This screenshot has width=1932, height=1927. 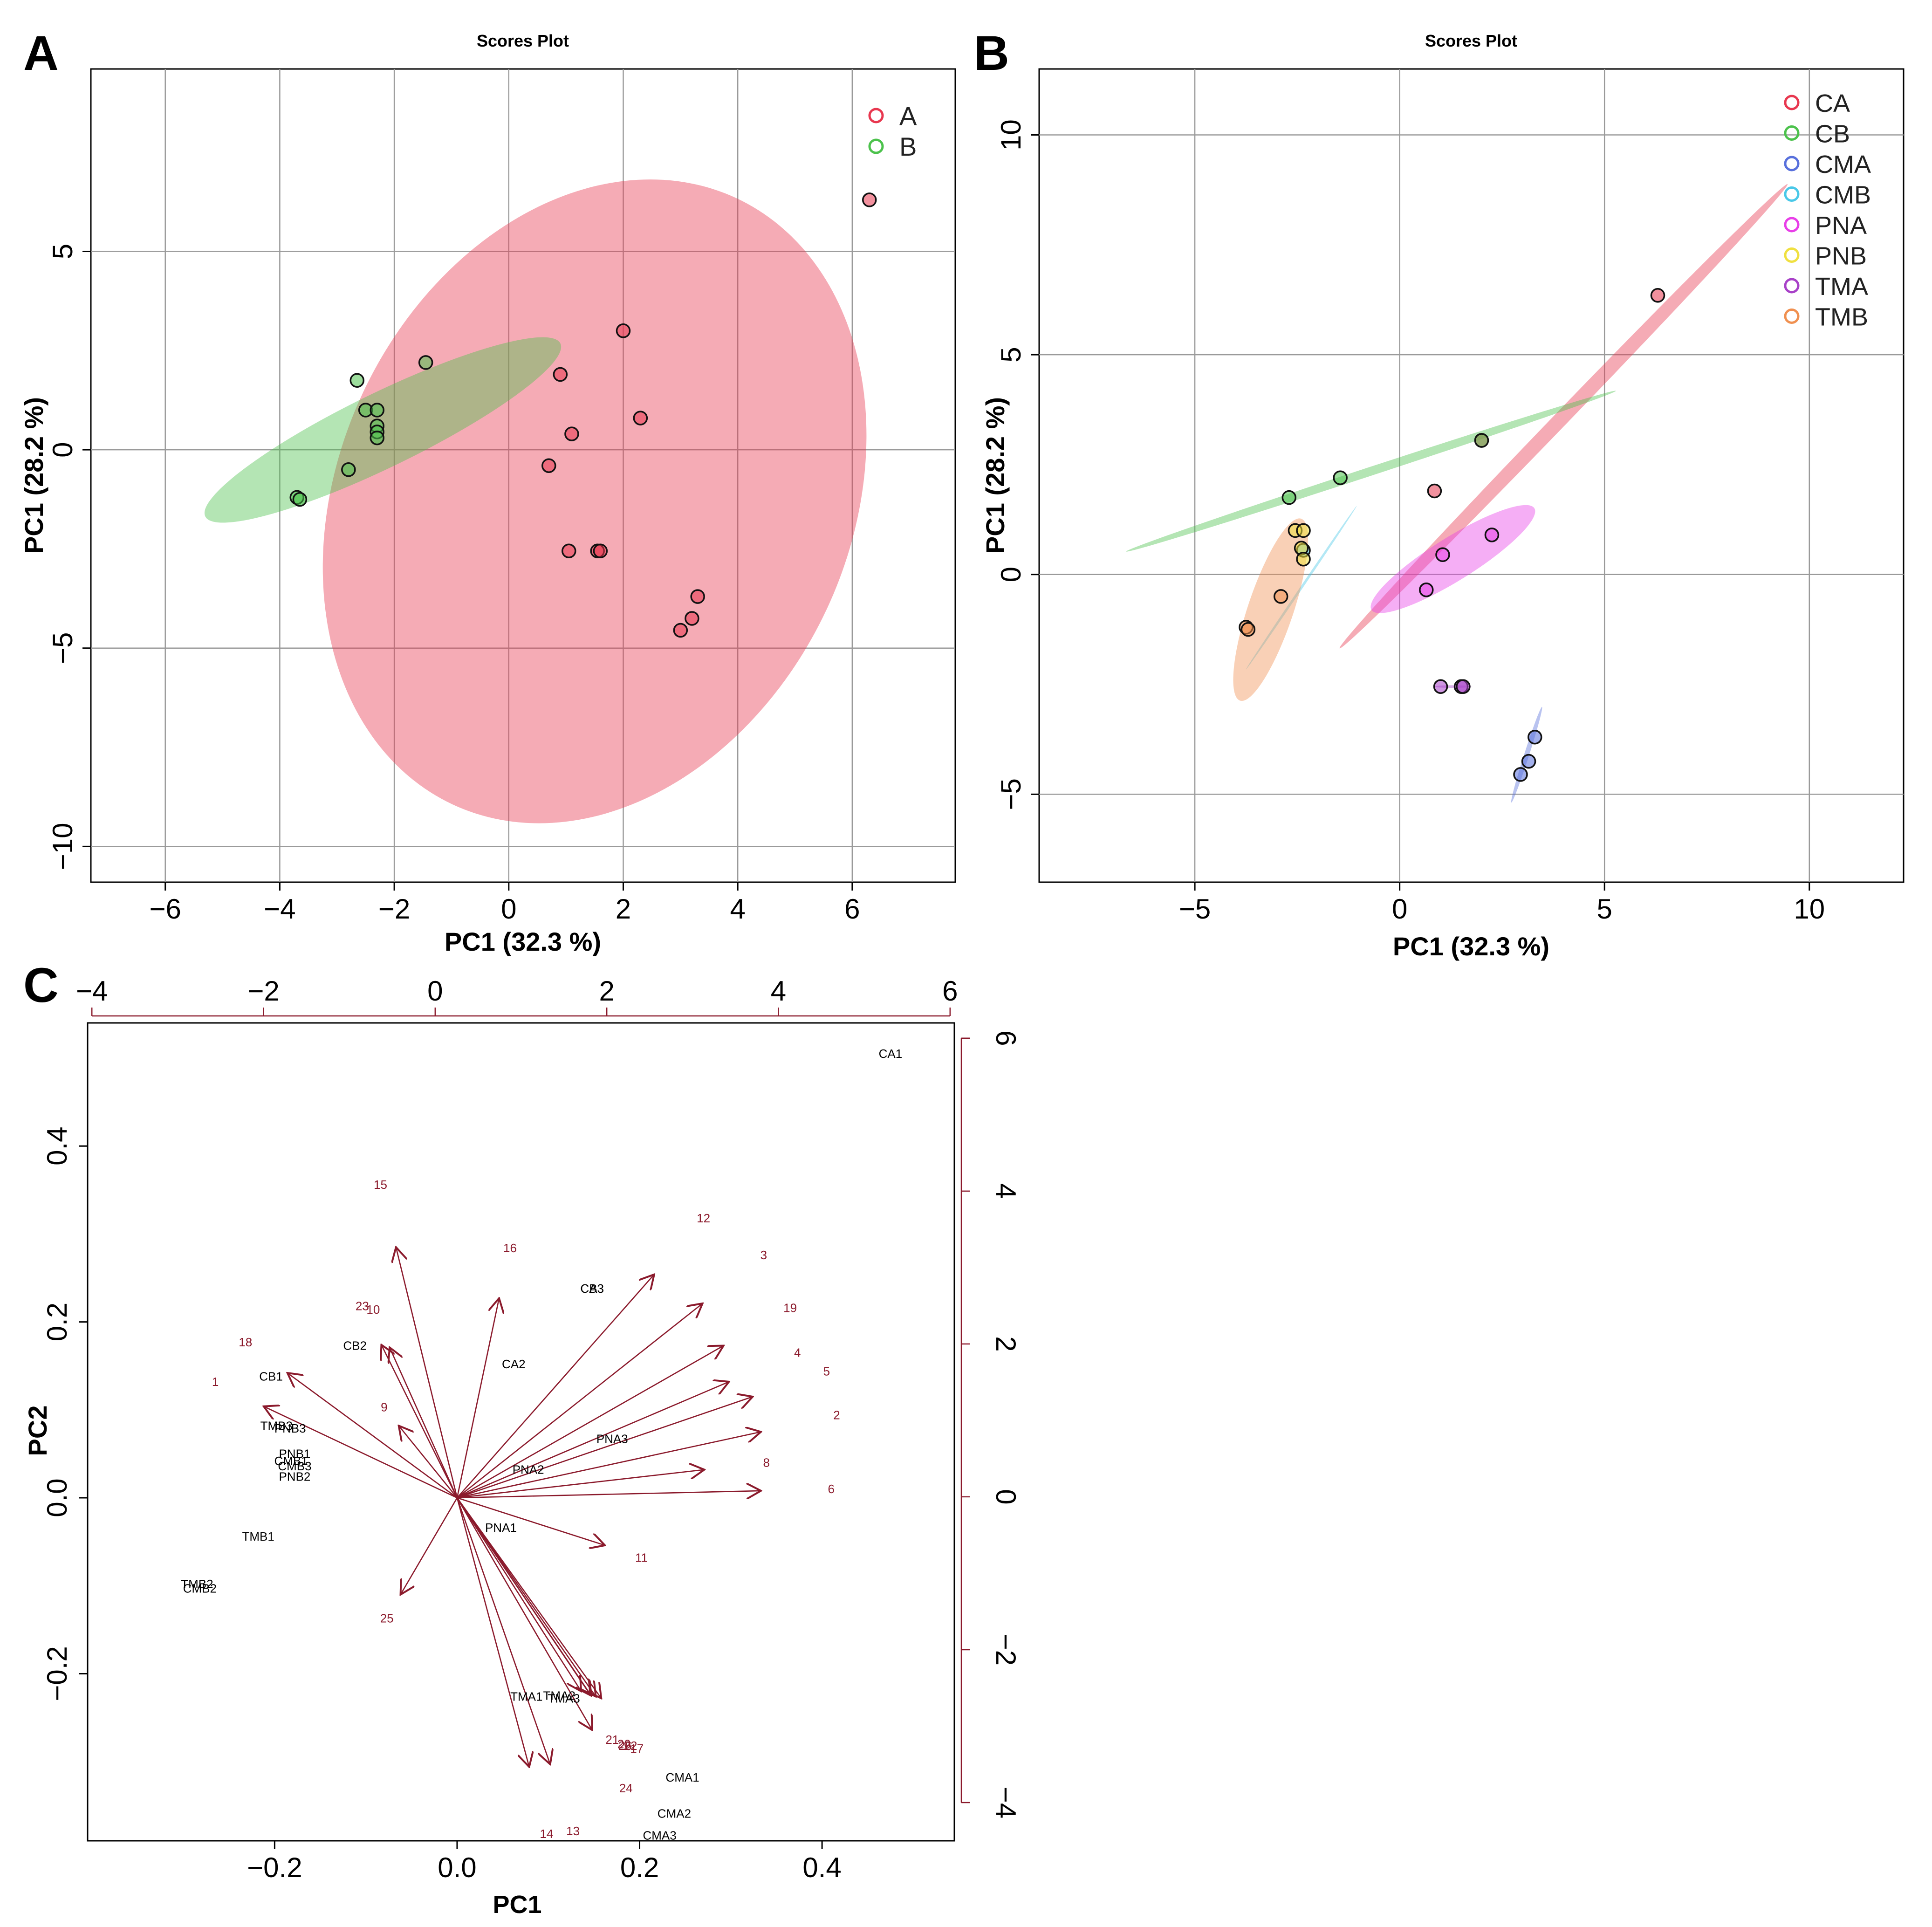 What do you see at coordinates (891, 1054) in the screenshot?
I see `score-label-ca1: CA1` at bounding box center [891, 1054].